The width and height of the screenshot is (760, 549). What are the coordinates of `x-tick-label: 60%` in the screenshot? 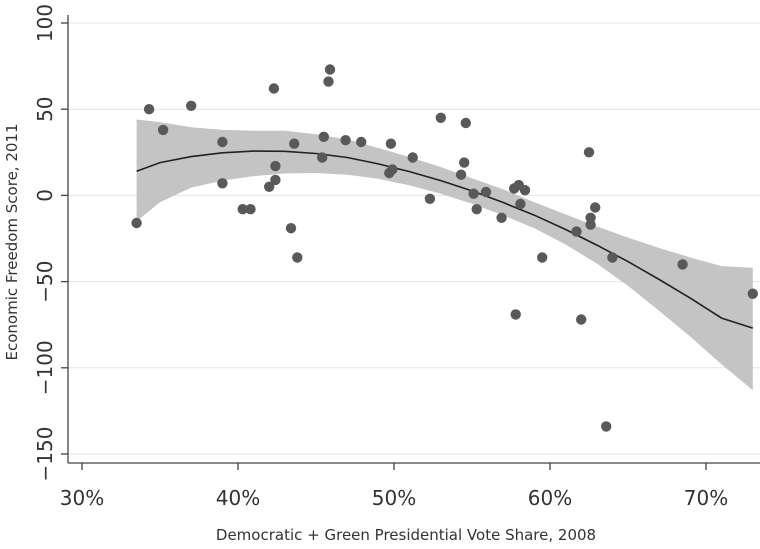 It's located at (550, 498).